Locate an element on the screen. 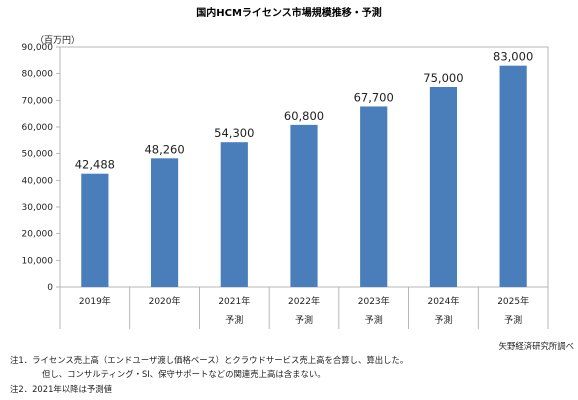 Image resolution: width=578 pixels, height=400 pixels. y-tick-label: 60,000 is located at coordinates (38, 128).